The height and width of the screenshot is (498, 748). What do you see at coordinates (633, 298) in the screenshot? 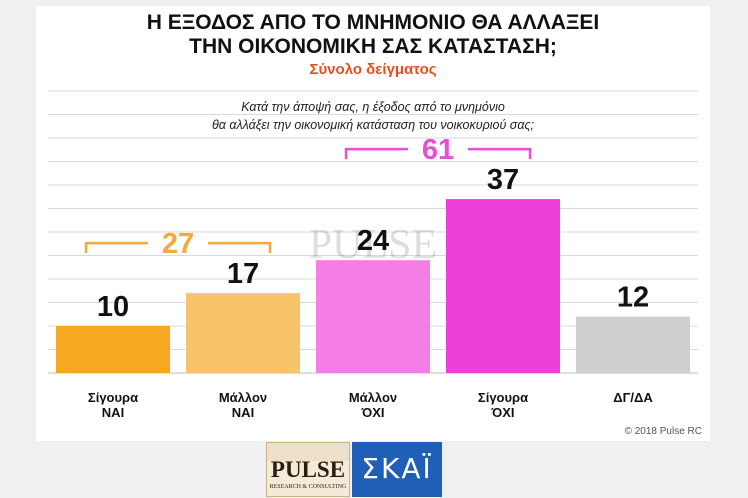
I see `data-label: 12` at bounding box center [633, 298].